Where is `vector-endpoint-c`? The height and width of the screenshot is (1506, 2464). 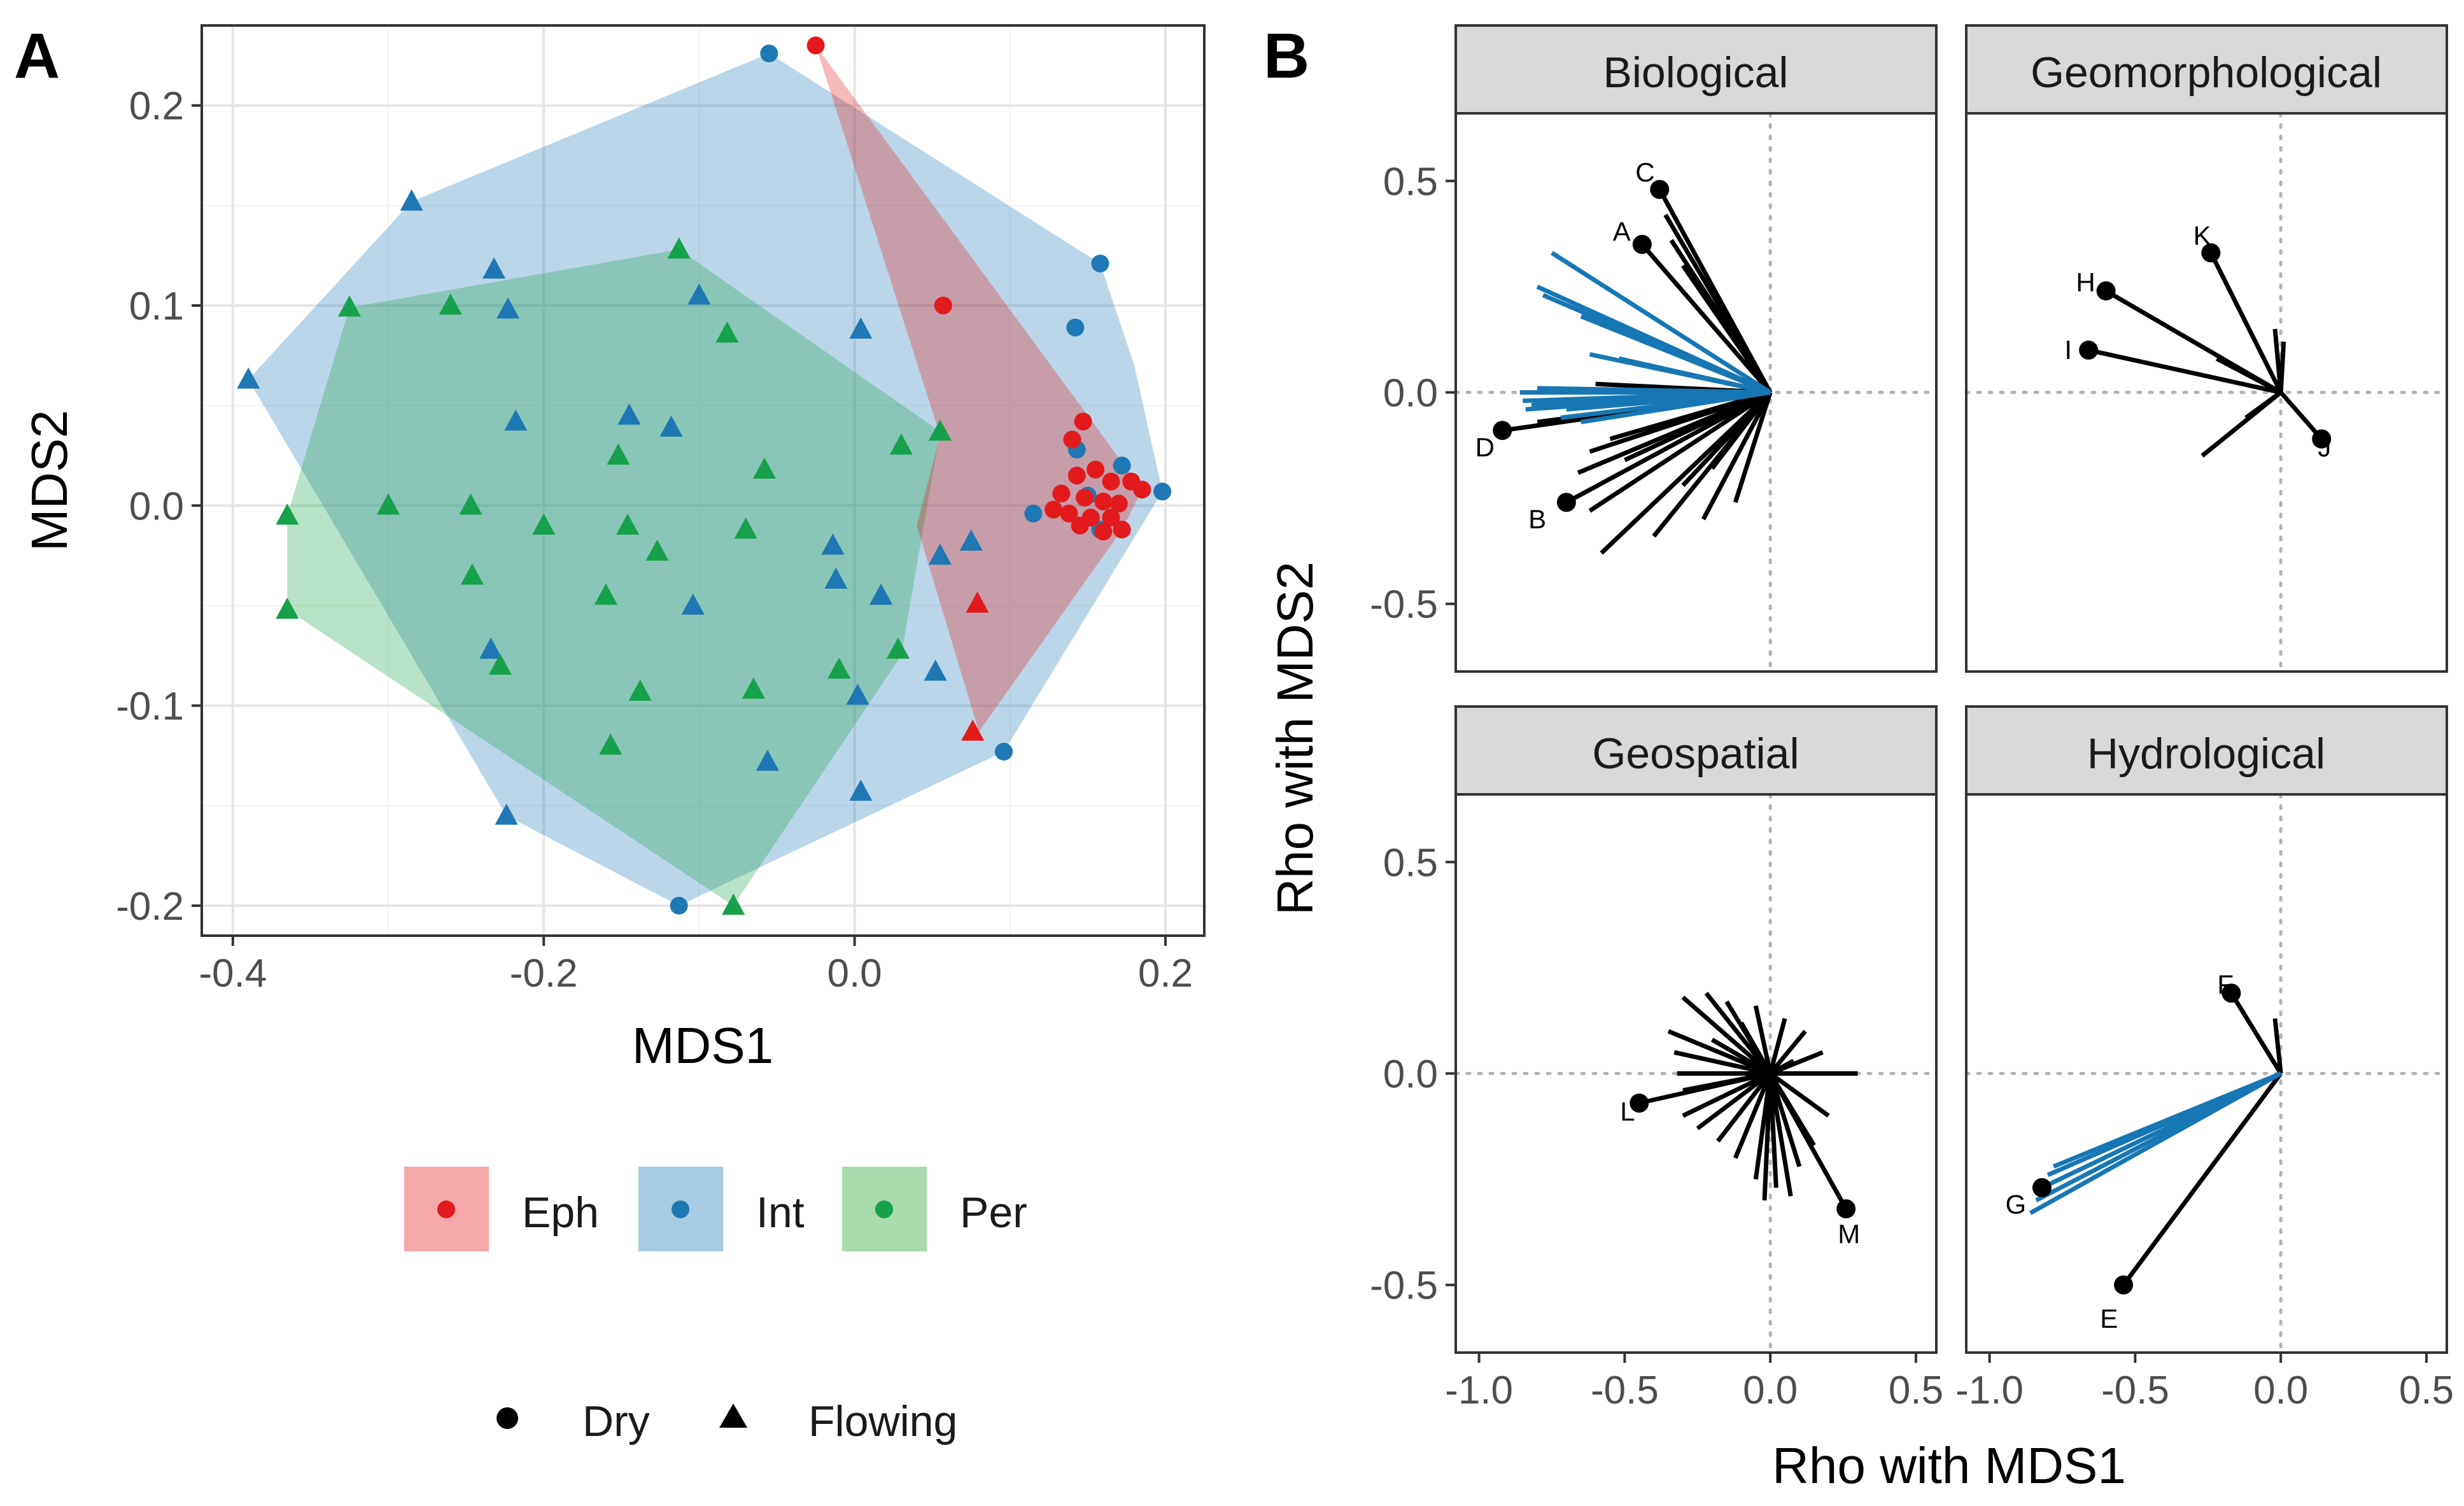 vector-endpoint-c is located at coordinates (1660, 189).